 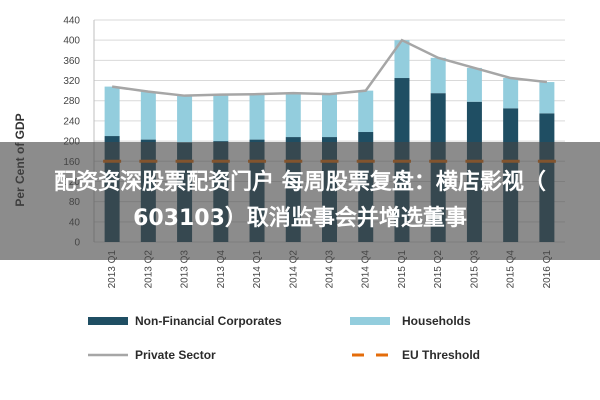 What do you see at coordinates (441, 355) in the screenshot?
I see `legend-label-eu-threshold: EU Threshold` at bounding box center [441, 355].